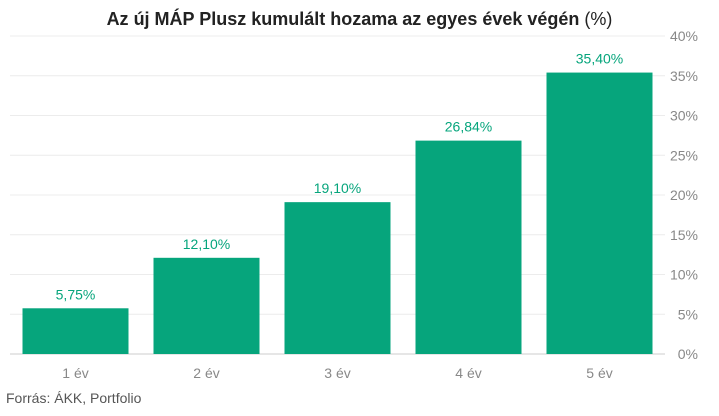 The height and width of the screenshot is (416, 719). What do you see at coordinates (599, 59) in the screenshot?
I see `data-label: 35,40%` at bounding box center [599, 59].